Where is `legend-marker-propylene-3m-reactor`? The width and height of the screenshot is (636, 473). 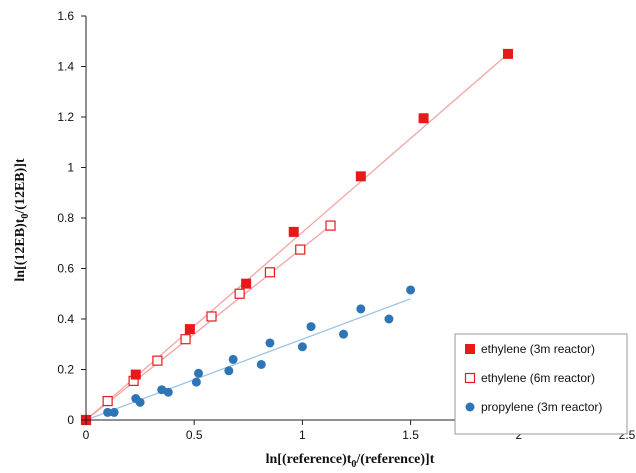
legend-marker-propylene-3m-reactor is located at coordinates (470, 407).